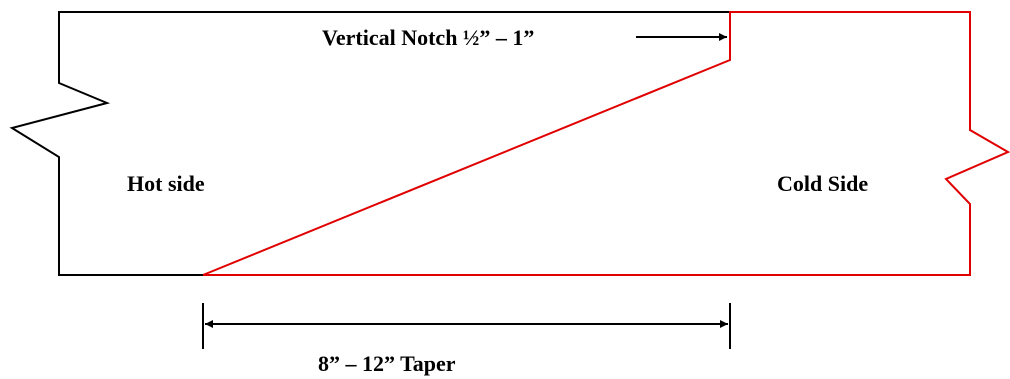  I want to click on cold-side-label: Cold Side, so click(822, 183).